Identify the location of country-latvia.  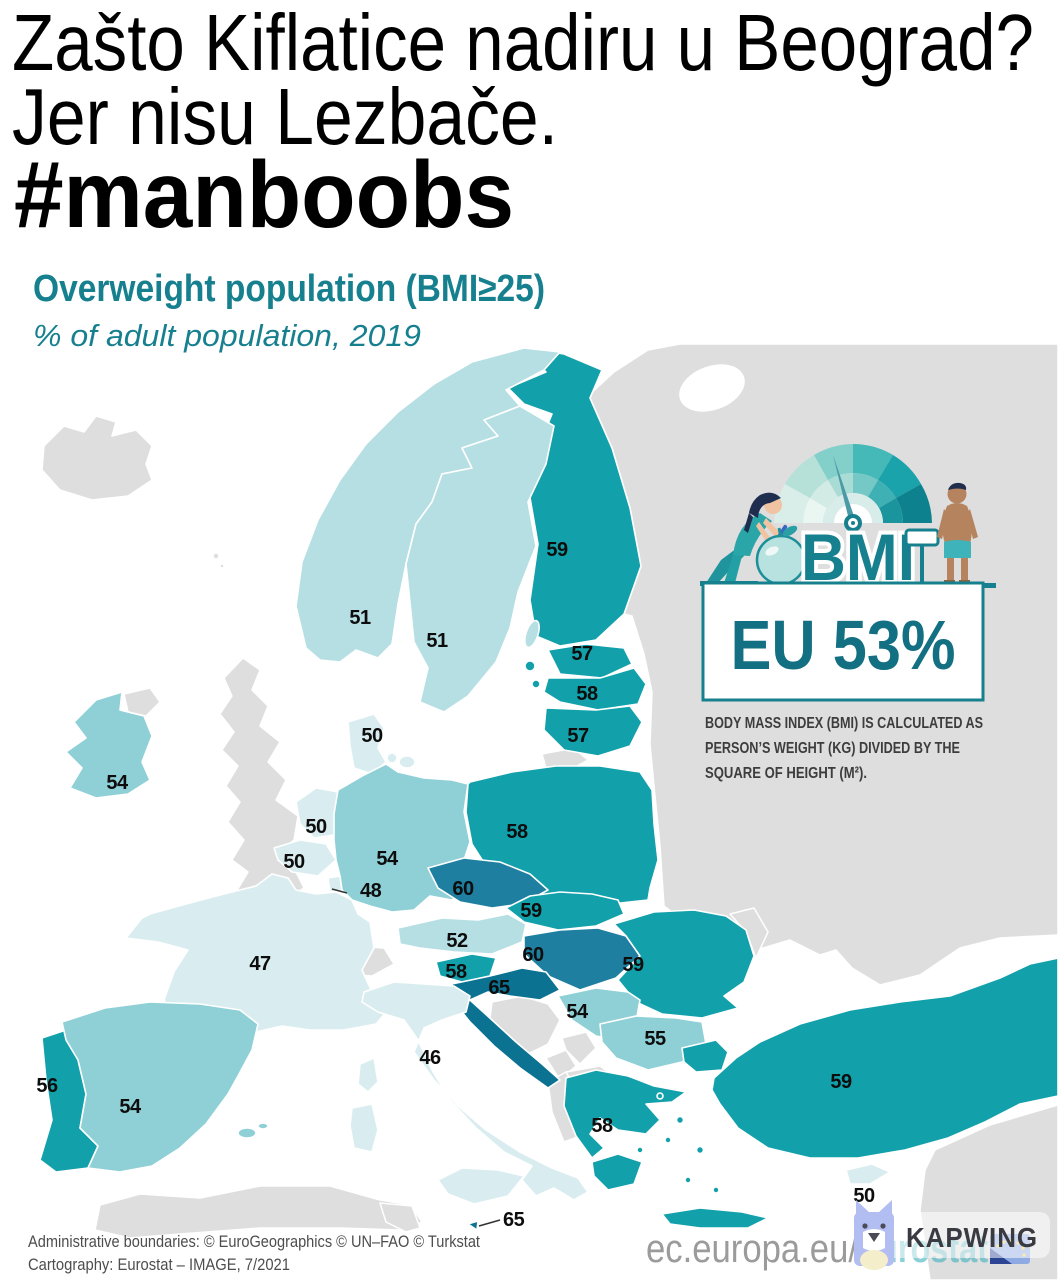
(595, 689).